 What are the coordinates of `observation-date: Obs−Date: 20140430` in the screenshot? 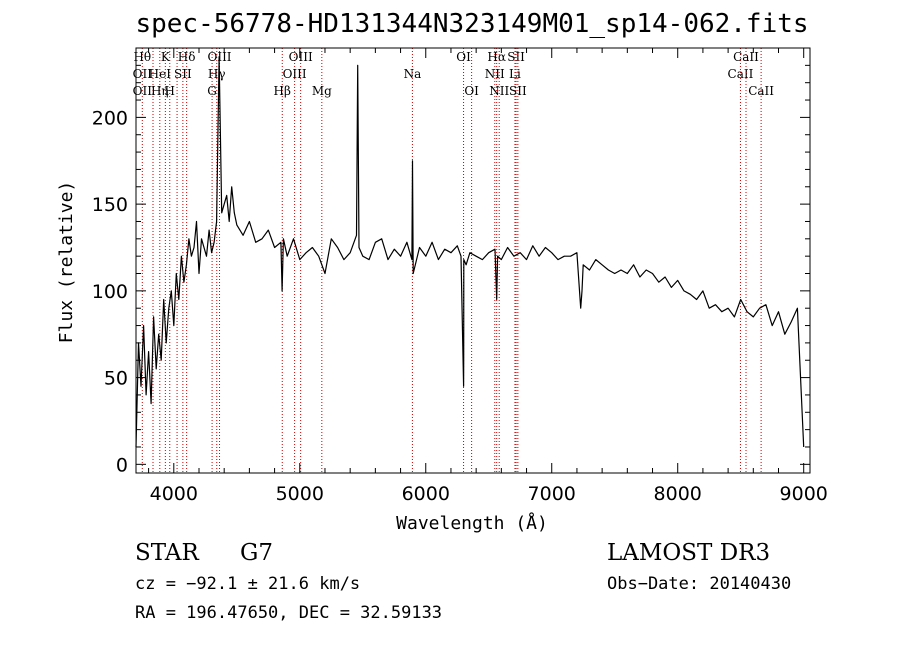 It's located at (699, 584).